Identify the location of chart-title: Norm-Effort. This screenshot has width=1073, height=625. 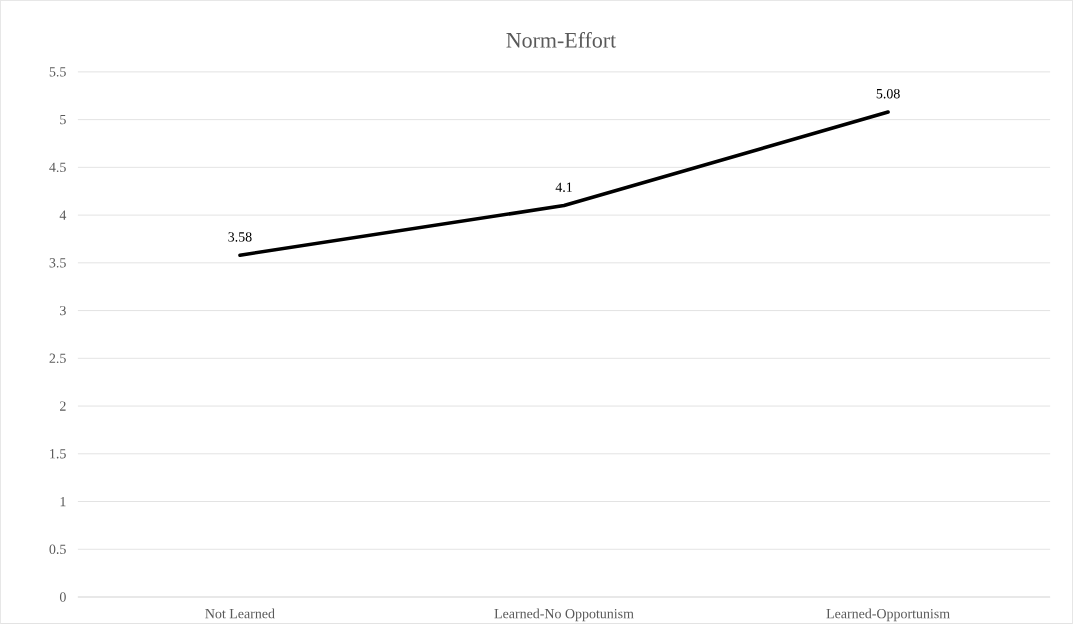
(561, 40).